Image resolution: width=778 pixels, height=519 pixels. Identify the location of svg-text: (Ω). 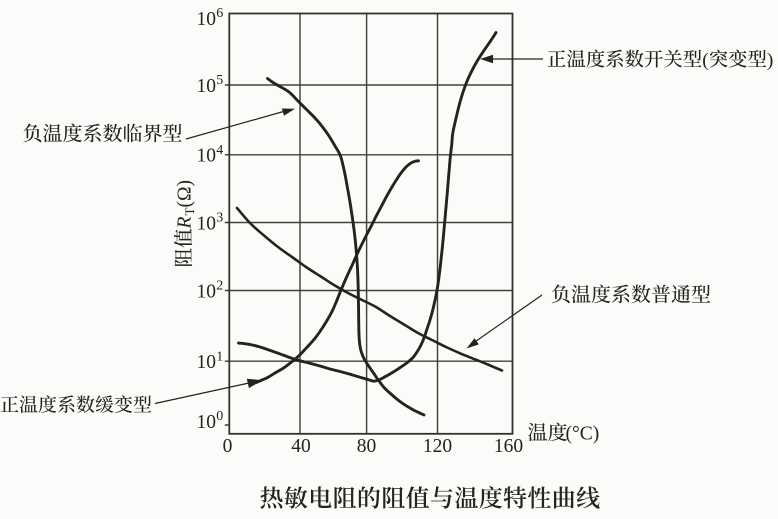
(185, 193).